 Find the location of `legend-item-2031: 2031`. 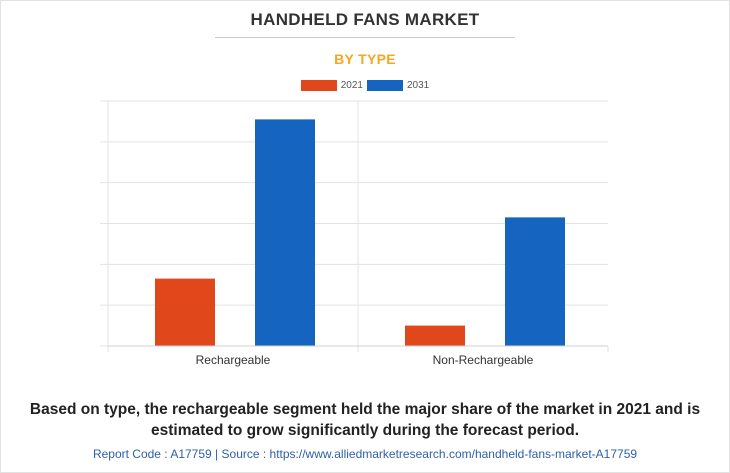

legend-item-2031: 2031 is located at coordinates (398, 85).